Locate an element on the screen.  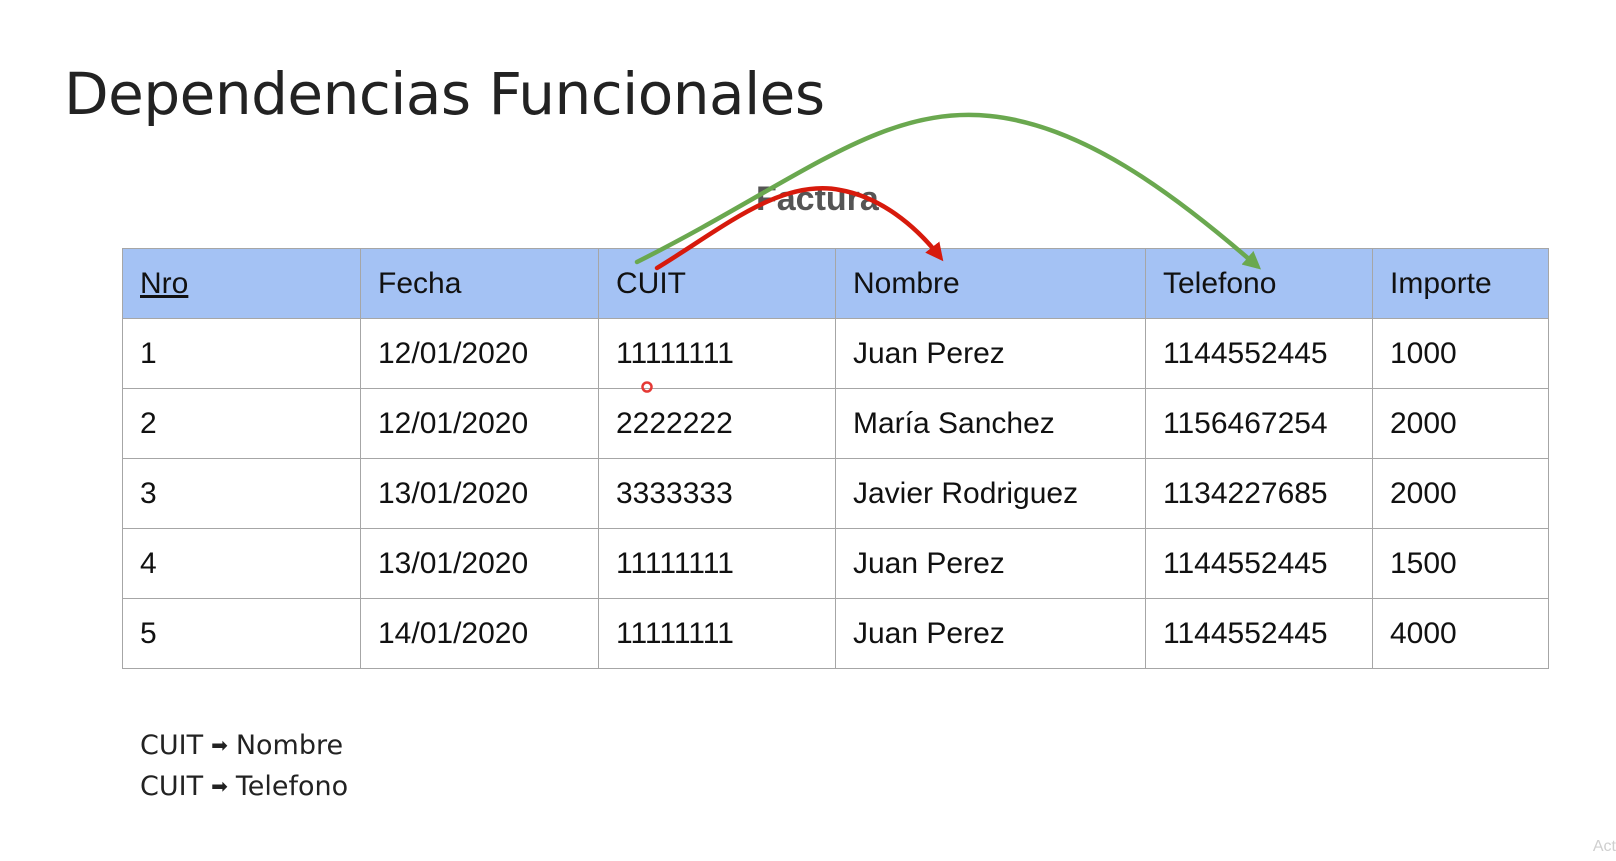
cell-telefono: 1134227685 is located at coordinates (1259, 493).